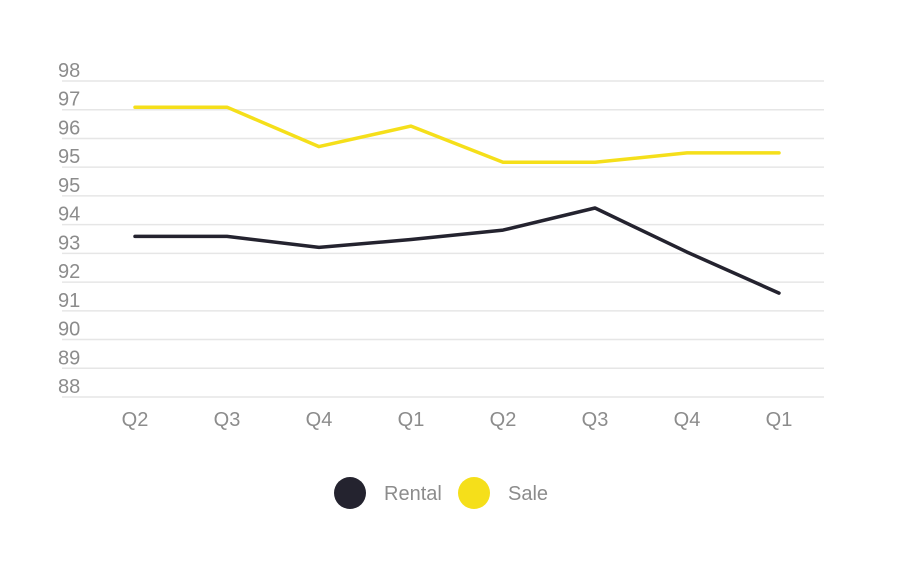 The height and width of the screenshot is (574, 900). Describe the element at coordinates (457, 420) in the screenshot. I see `x-axis-tick-labels: Q2 Q3 Q4 Q1 Q2 Q3 Q4 Q1` at that location.